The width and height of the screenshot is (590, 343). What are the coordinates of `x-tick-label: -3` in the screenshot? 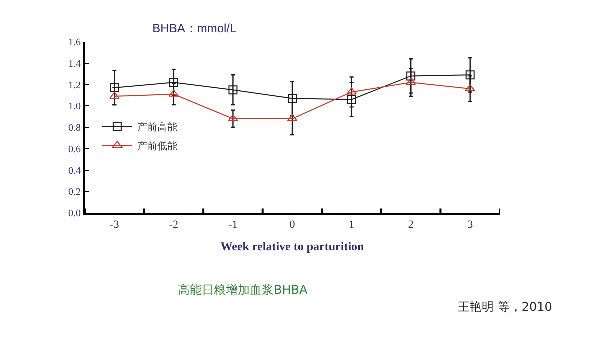 It's located at (115, 225).